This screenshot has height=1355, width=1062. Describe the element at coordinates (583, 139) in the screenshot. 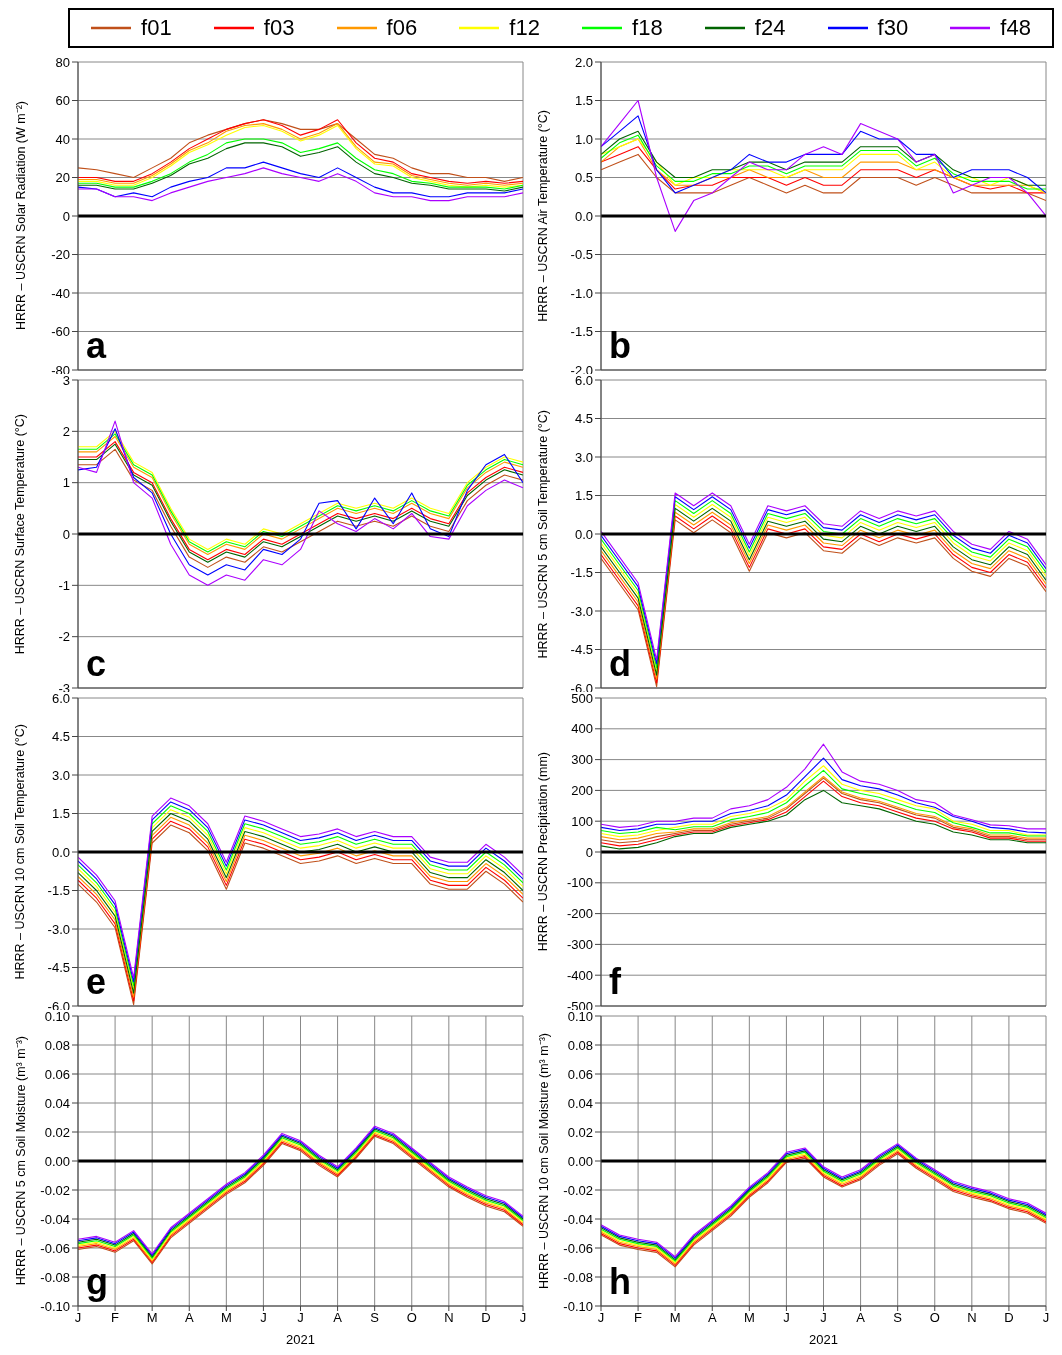

I see `y-tick-label: 1.0` at that location.